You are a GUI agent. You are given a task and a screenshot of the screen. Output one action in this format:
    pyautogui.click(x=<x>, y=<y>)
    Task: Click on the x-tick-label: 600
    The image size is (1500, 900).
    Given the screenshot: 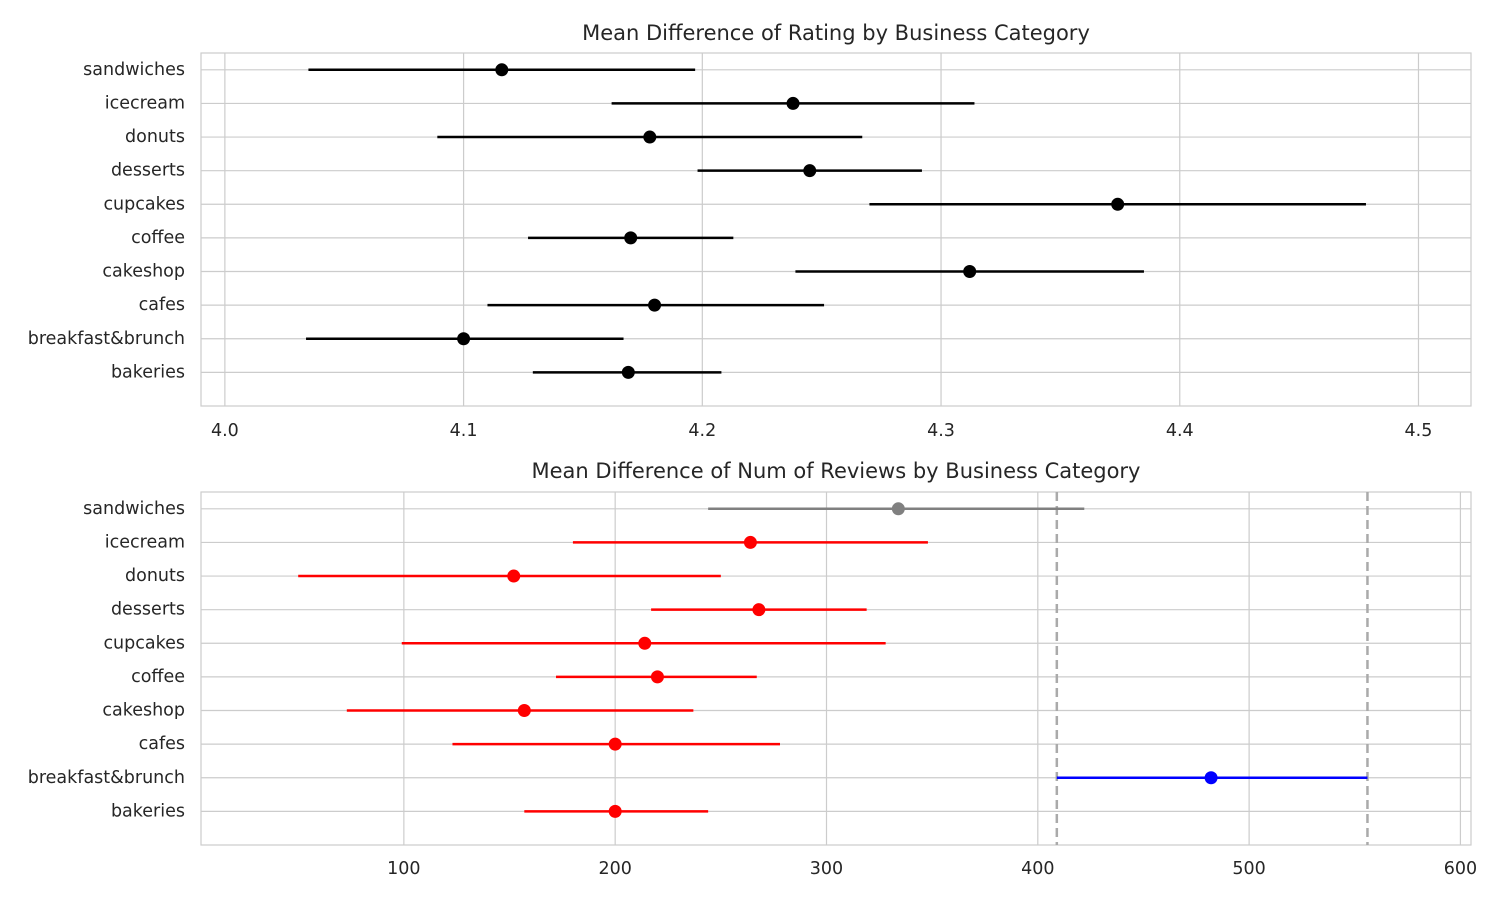 What is the action you would take?
    pyautogui.click(x=1460, y=869)
    